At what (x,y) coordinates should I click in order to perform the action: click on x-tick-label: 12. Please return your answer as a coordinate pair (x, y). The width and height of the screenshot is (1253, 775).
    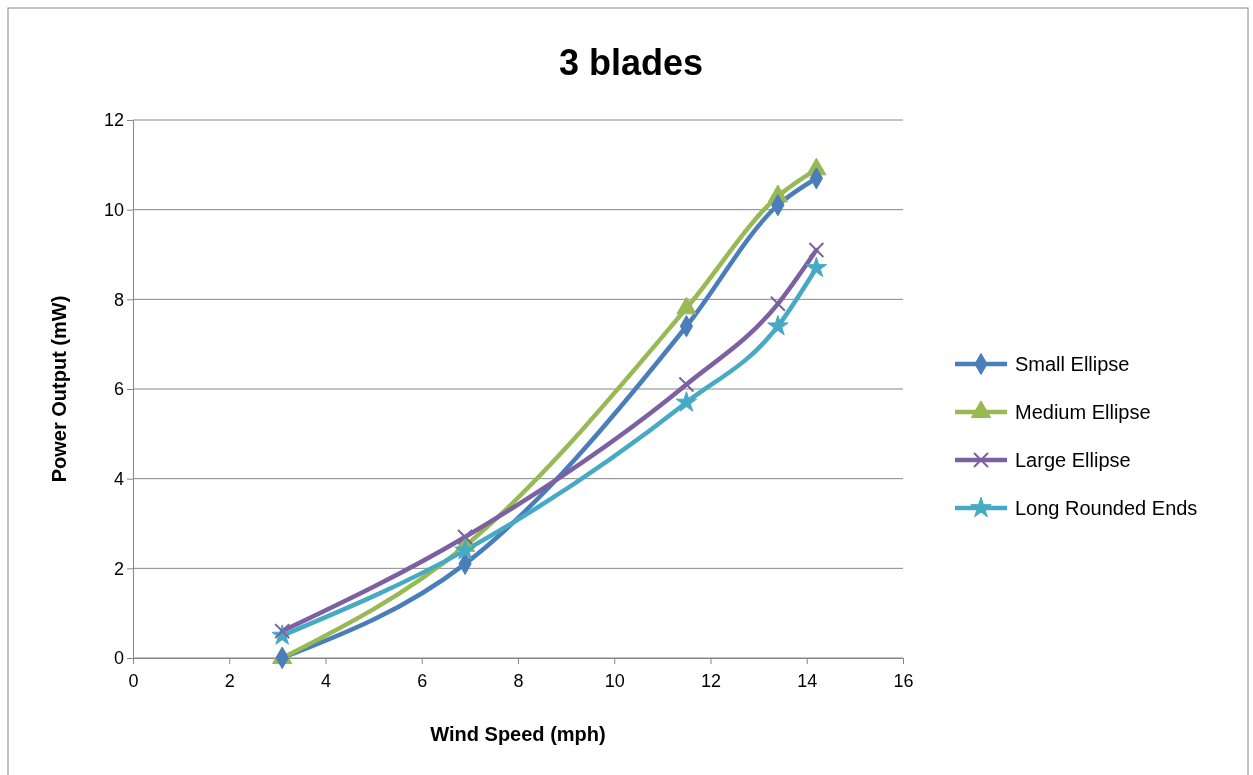
    Looking at the image, I should click on (711, 680).